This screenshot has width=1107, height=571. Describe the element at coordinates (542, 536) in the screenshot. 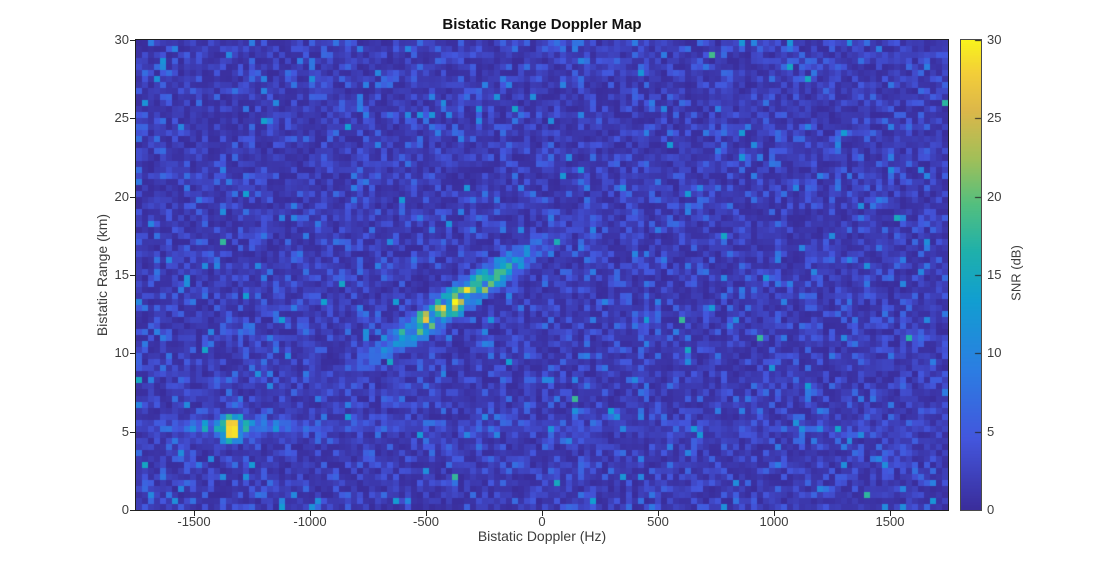

I see `x-axis-label: Bistatic Doppler (Hz)` at that location.